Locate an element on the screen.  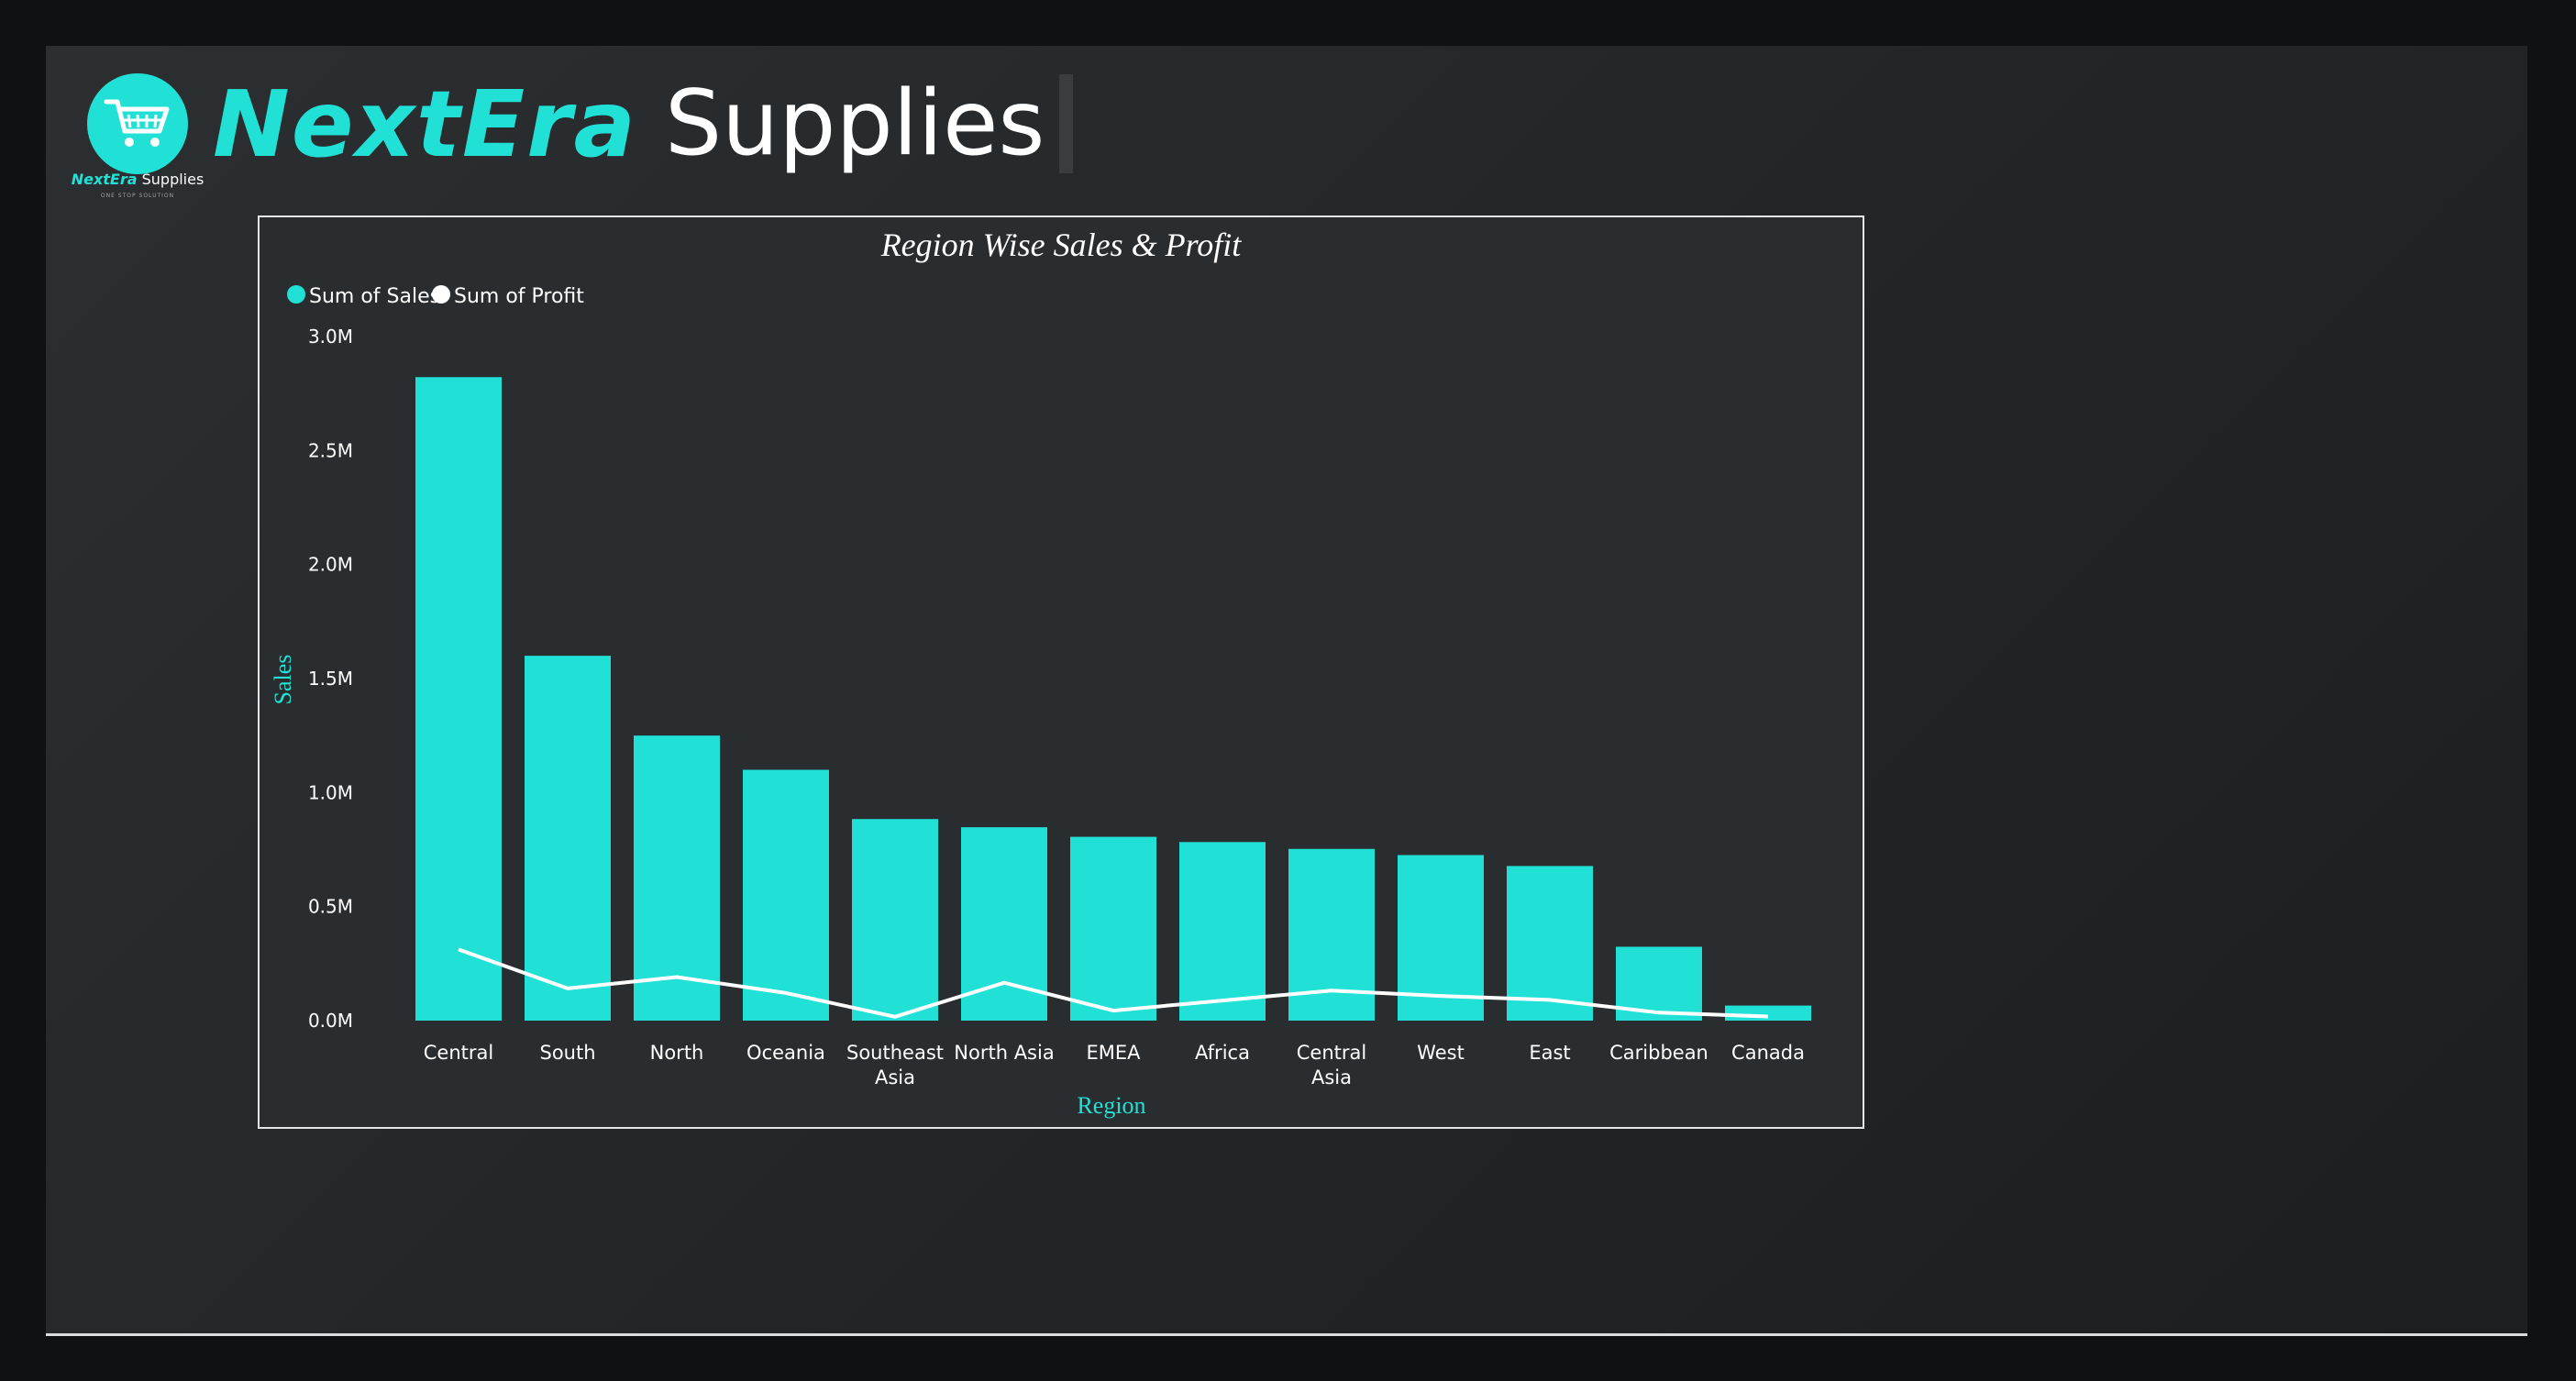
legend-marker-sales is located at coordinates (296, 294).